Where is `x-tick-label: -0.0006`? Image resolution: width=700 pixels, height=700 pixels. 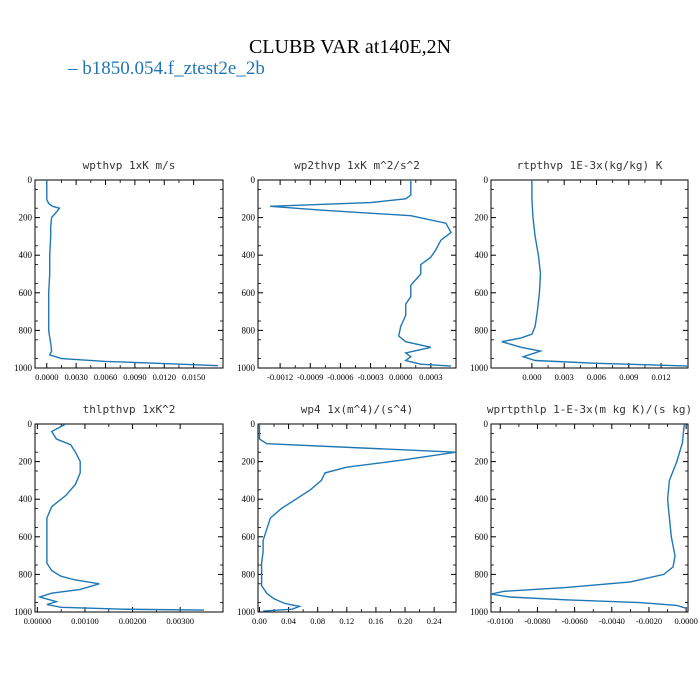
x-tick-label: -0.0006 is located at coordinates (340, 377).